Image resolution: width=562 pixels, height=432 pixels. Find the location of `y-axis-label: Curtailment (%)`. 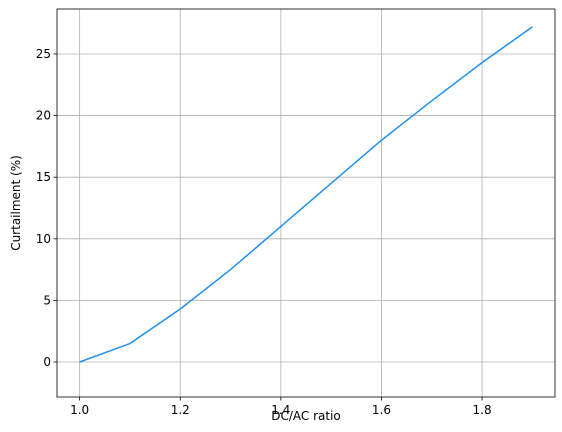

y-axis-label: Curtailment (%) is located at coordinates (16, 203).